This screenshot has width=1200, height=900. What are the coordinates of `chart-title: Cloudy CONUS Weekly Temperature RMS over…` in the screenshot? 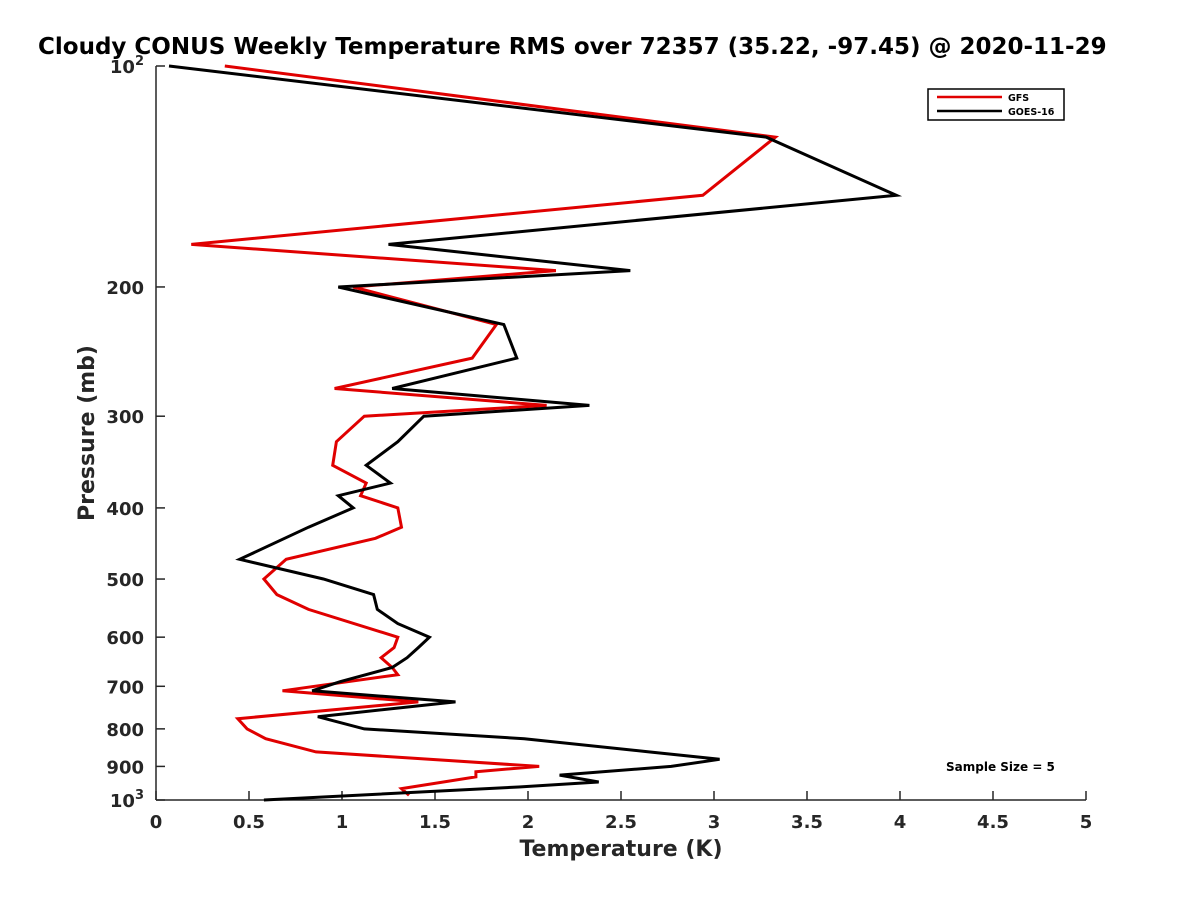 It's located at (572, 47).